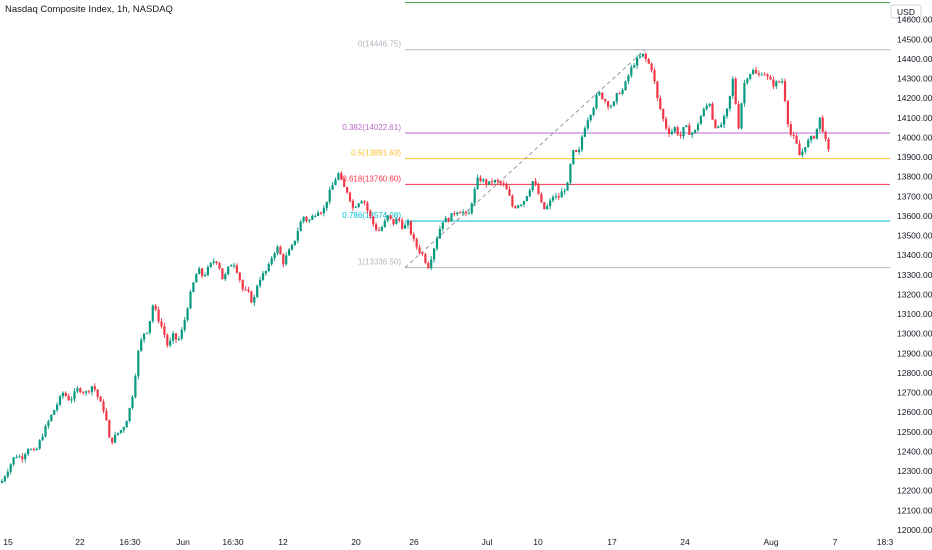 Image resolution: width=932 pixels, height=550 pixels. What do you see at coordinates (914, 491) in the screenshot?
I see `y-tick-label: 12200.00` at bounding box center [914, 491].